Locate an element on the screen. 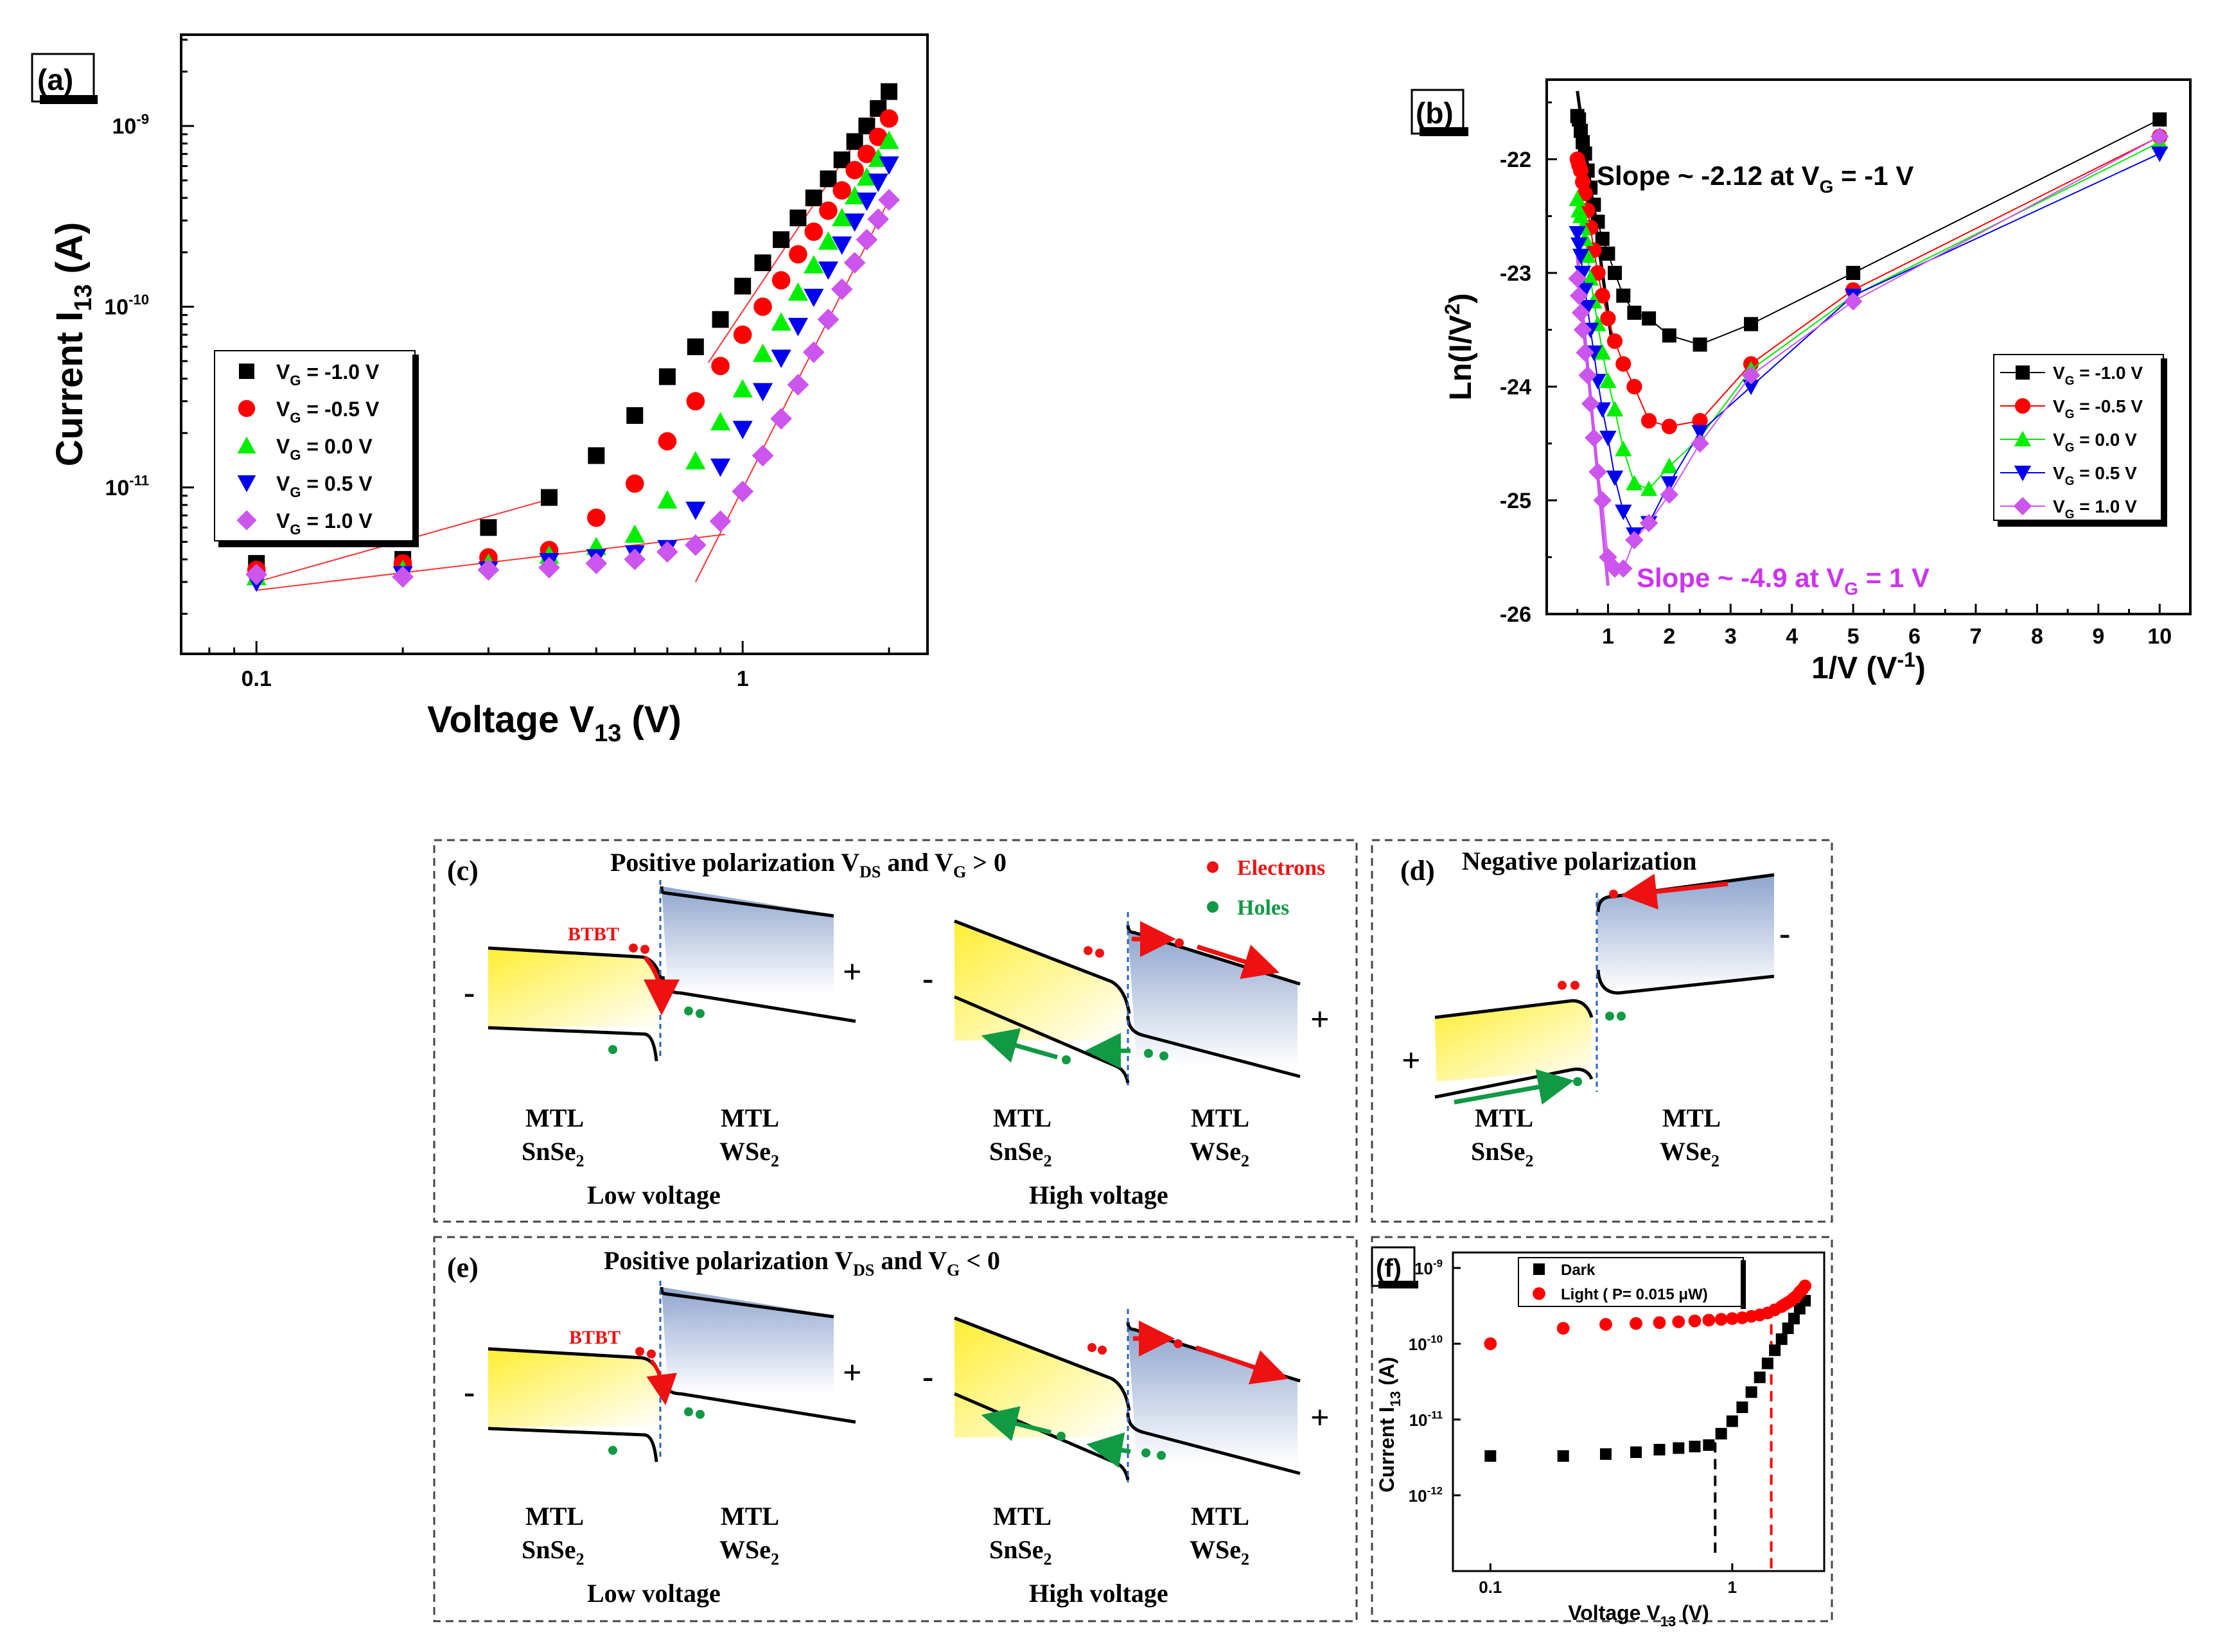  legend-b-shadow is located at coordinates (2164, 441).